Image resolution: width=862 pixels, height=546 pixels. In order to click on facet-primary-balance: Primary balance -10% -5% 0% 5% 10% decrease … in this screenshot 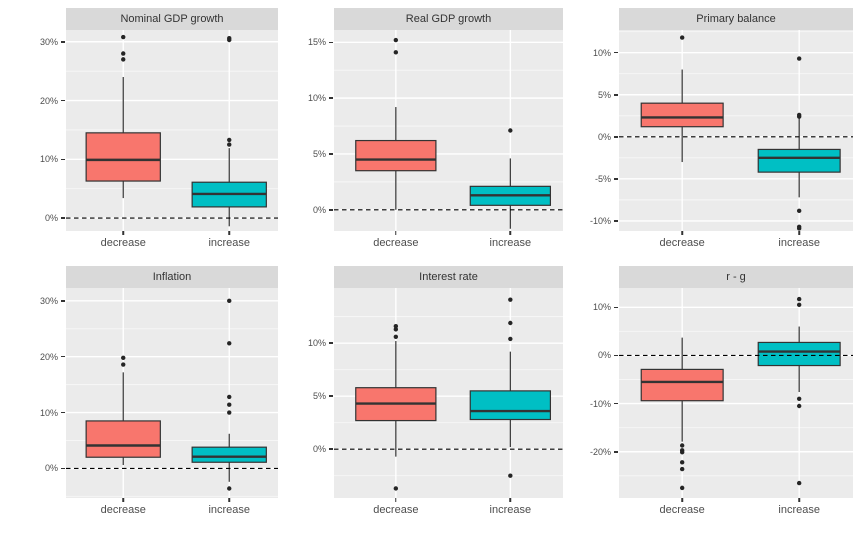, I will do `click(712, 131)`.